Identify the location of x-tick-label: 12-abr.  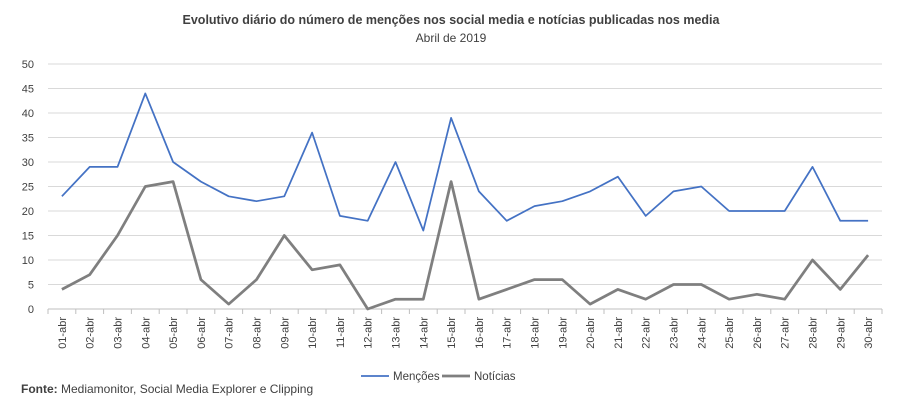
(369, 333).